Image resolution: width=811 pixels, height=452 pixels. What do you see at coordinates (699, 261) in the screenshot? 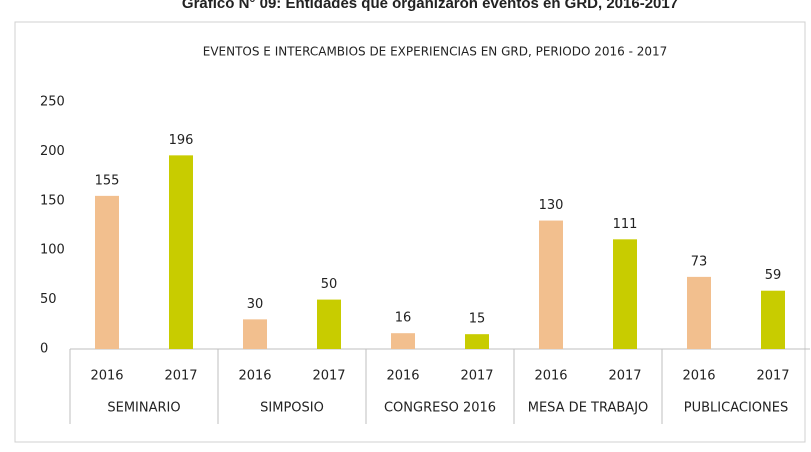
I see `value-label: 73` at bounding box center [699, 261].